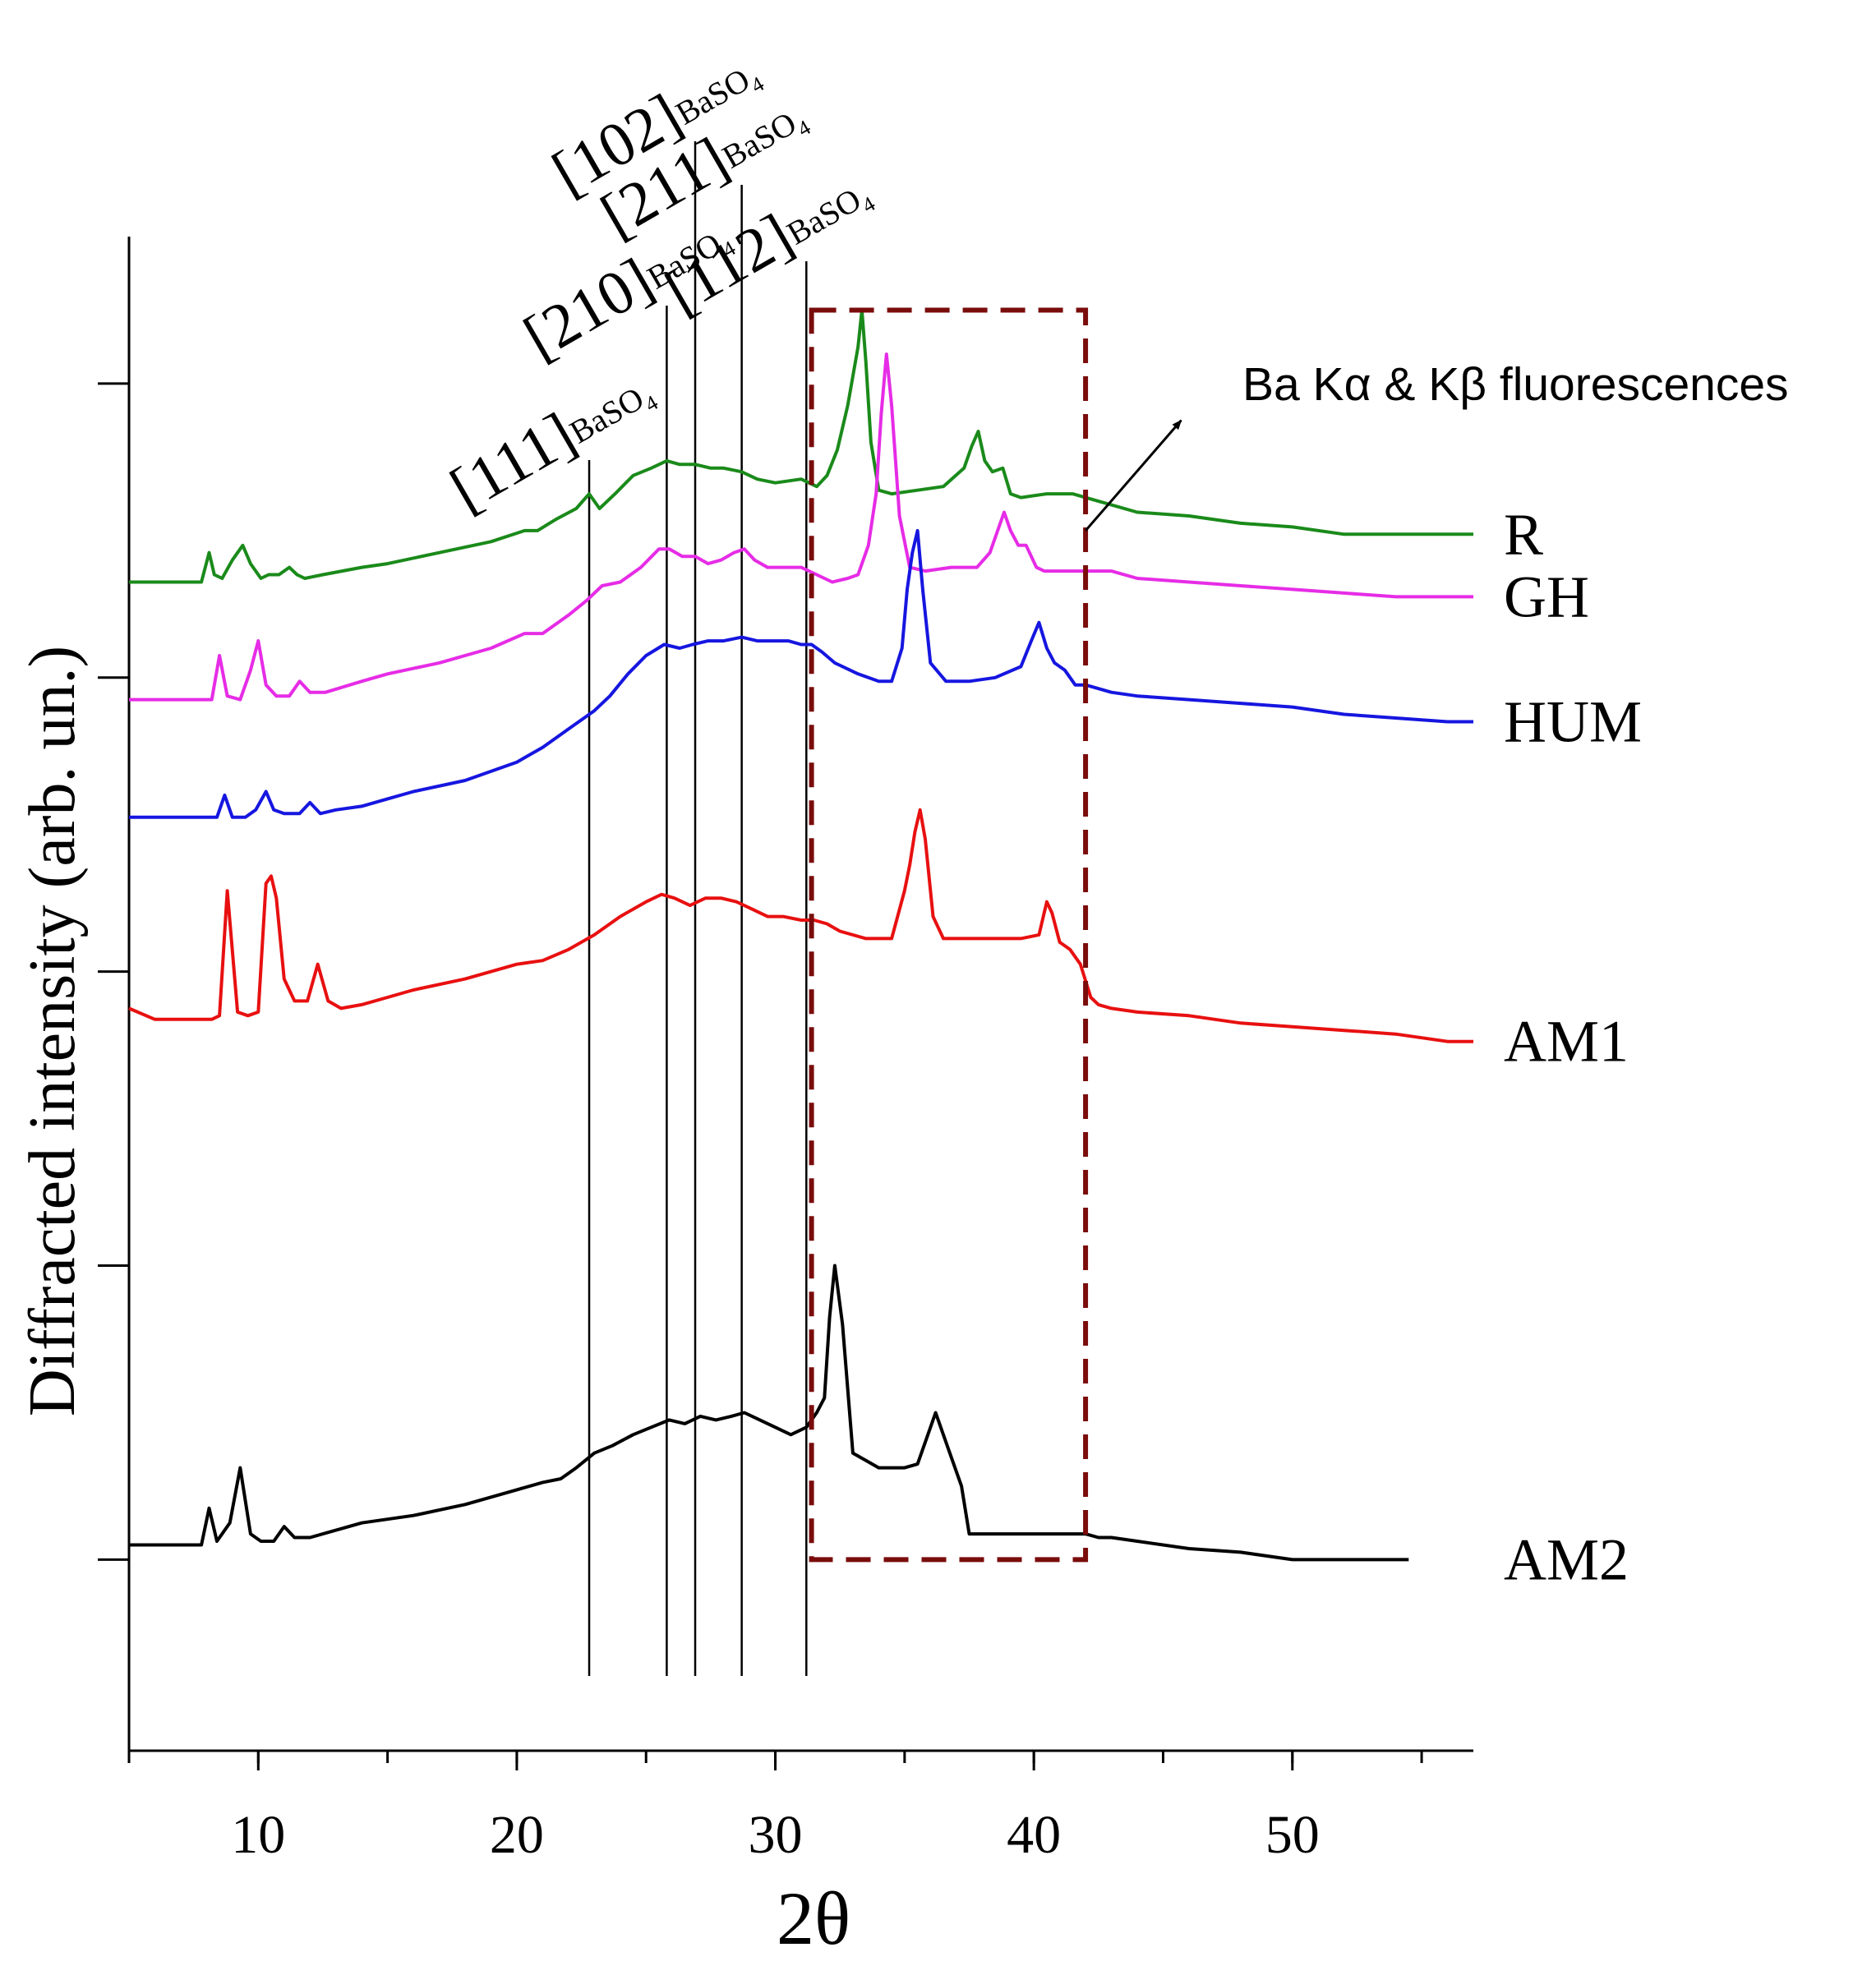 This screenshot has width=1876, height=1975. Describe the element at coordinates (814, 1918) in the screenshot. I see `x-axis-label: 2θ` at that location.